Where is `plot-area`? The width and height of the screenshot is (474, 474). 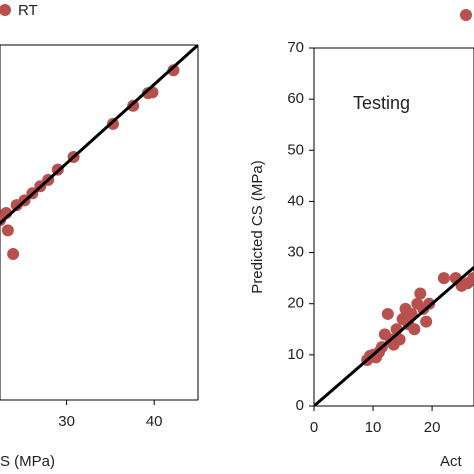 plot-area is located at coordinates (394, 335).